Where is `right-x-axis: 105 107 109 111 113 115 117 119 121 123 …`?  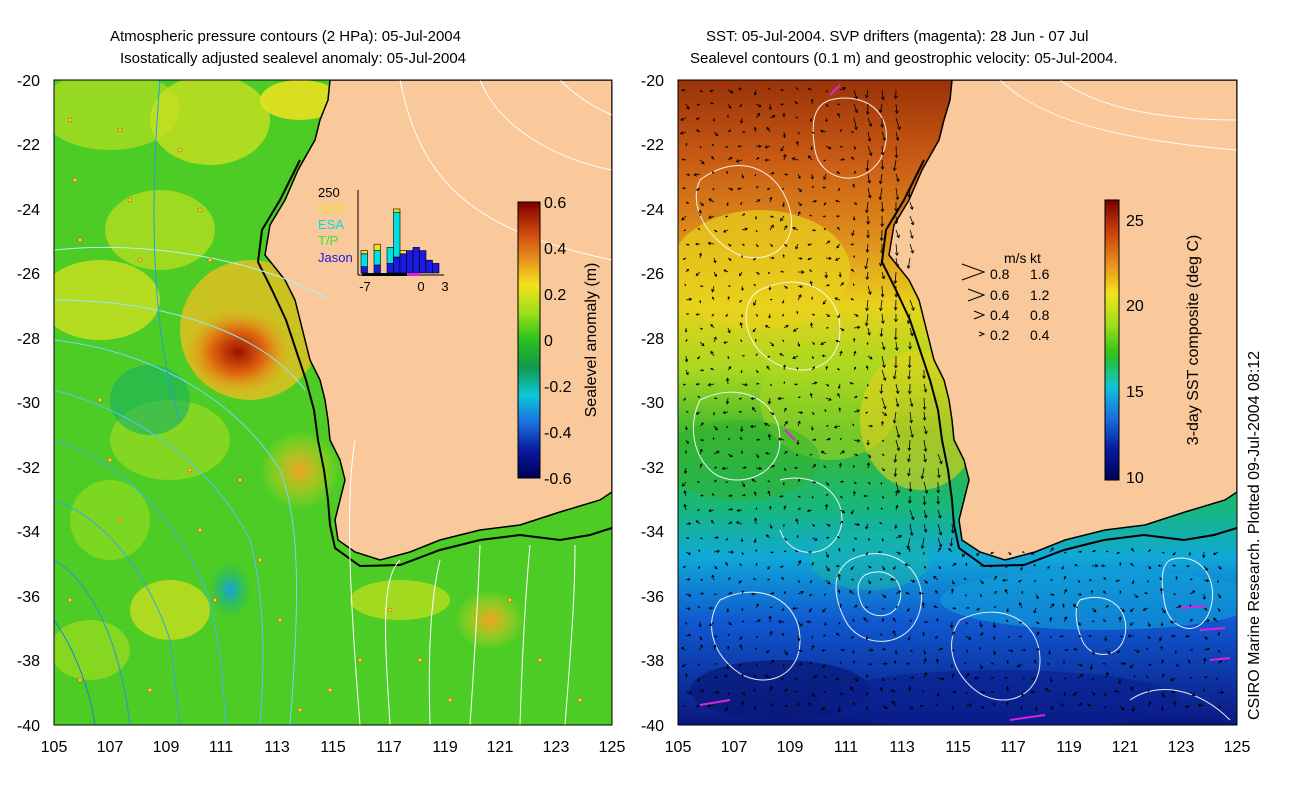 right-x-axis: 105 107 109 111 113 115 117 119 121 123 … is located at coordinates (958, 747).